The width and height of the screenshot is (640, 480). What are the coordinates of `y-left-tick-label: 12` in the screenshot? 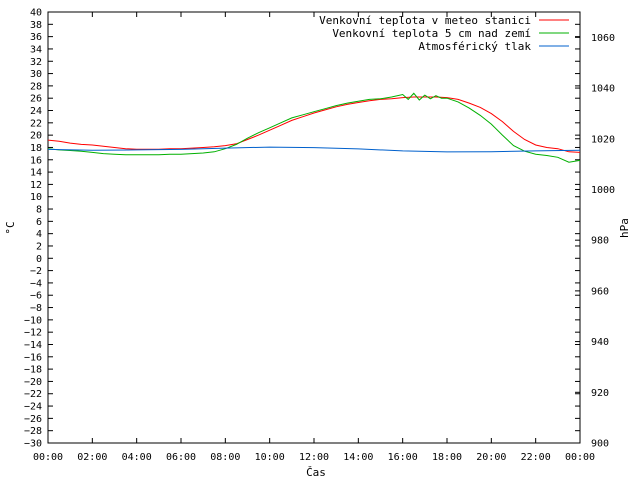 It's located at (36, 185).